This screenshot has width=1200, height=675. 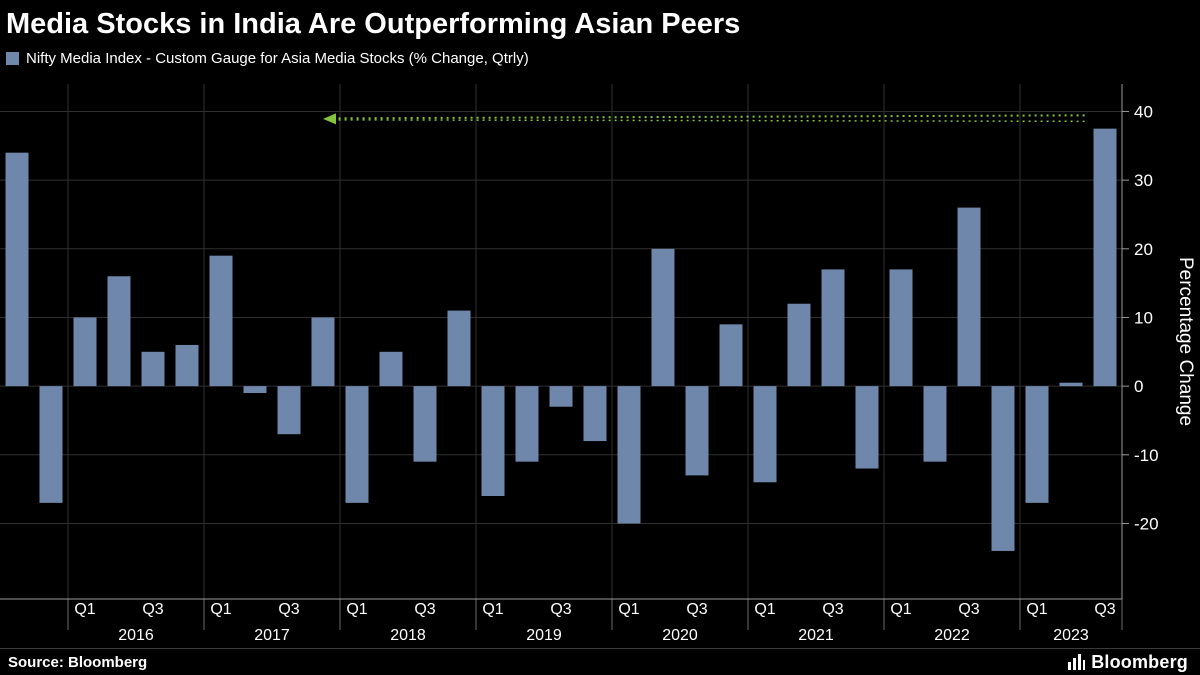 I want to click on bar-2019-Q1, so click(x=493, y=441).